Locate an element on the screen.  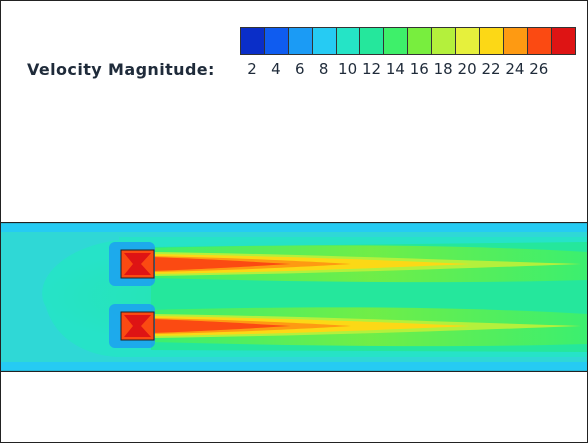
upper-jet-hot is located at coordinates (221, 264).